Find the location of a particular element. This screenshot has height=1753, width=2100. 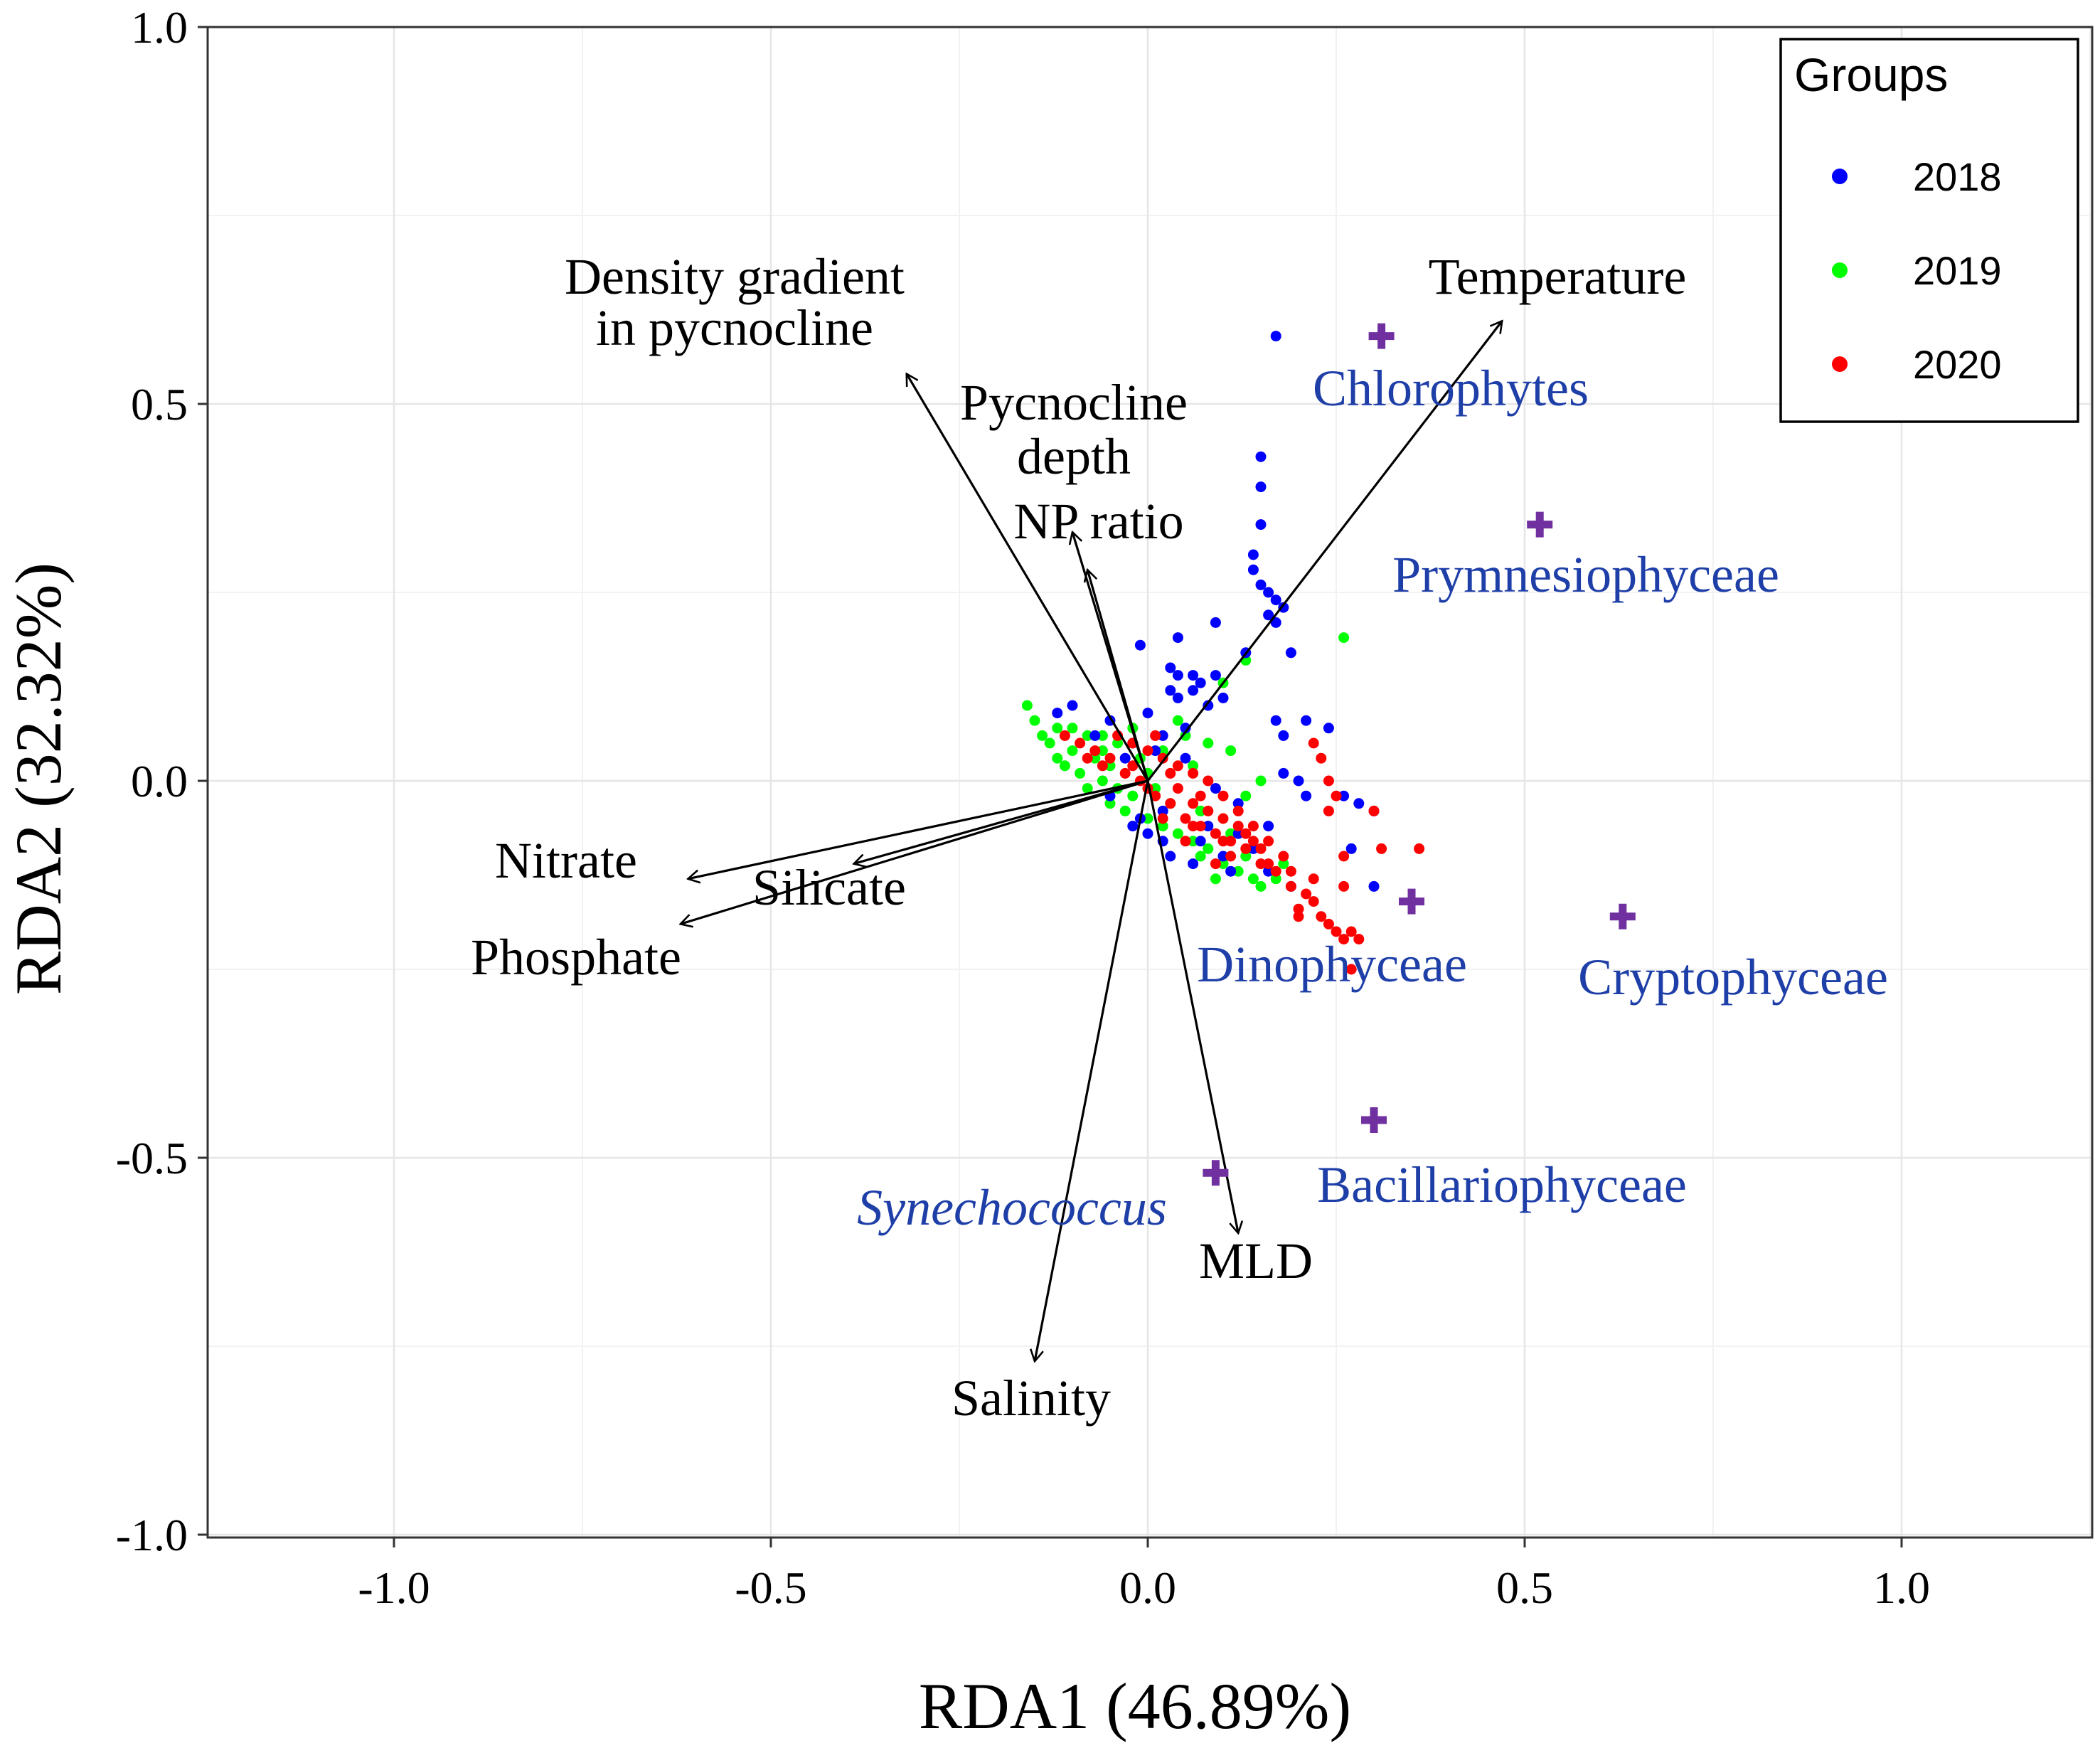

legend-swatch is located at coordinates (1840, 176).